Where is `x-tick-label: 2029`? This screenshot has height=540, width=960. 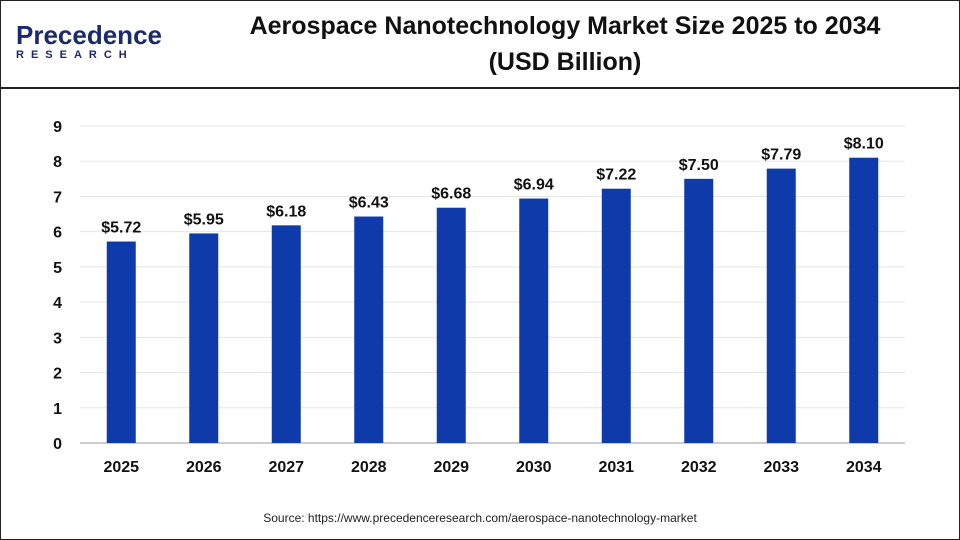
x-tick-label: 2029 is located at coordinates (451, 467).